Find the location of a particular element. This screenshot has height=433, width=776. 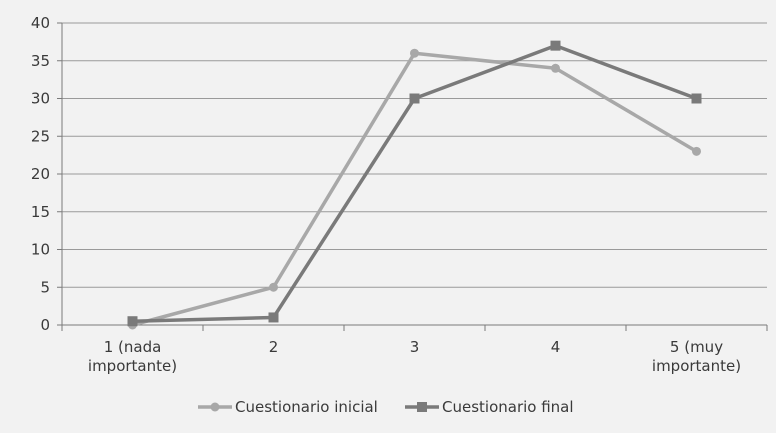

y-tick-label: 15 is located at coordinates (40, 212).